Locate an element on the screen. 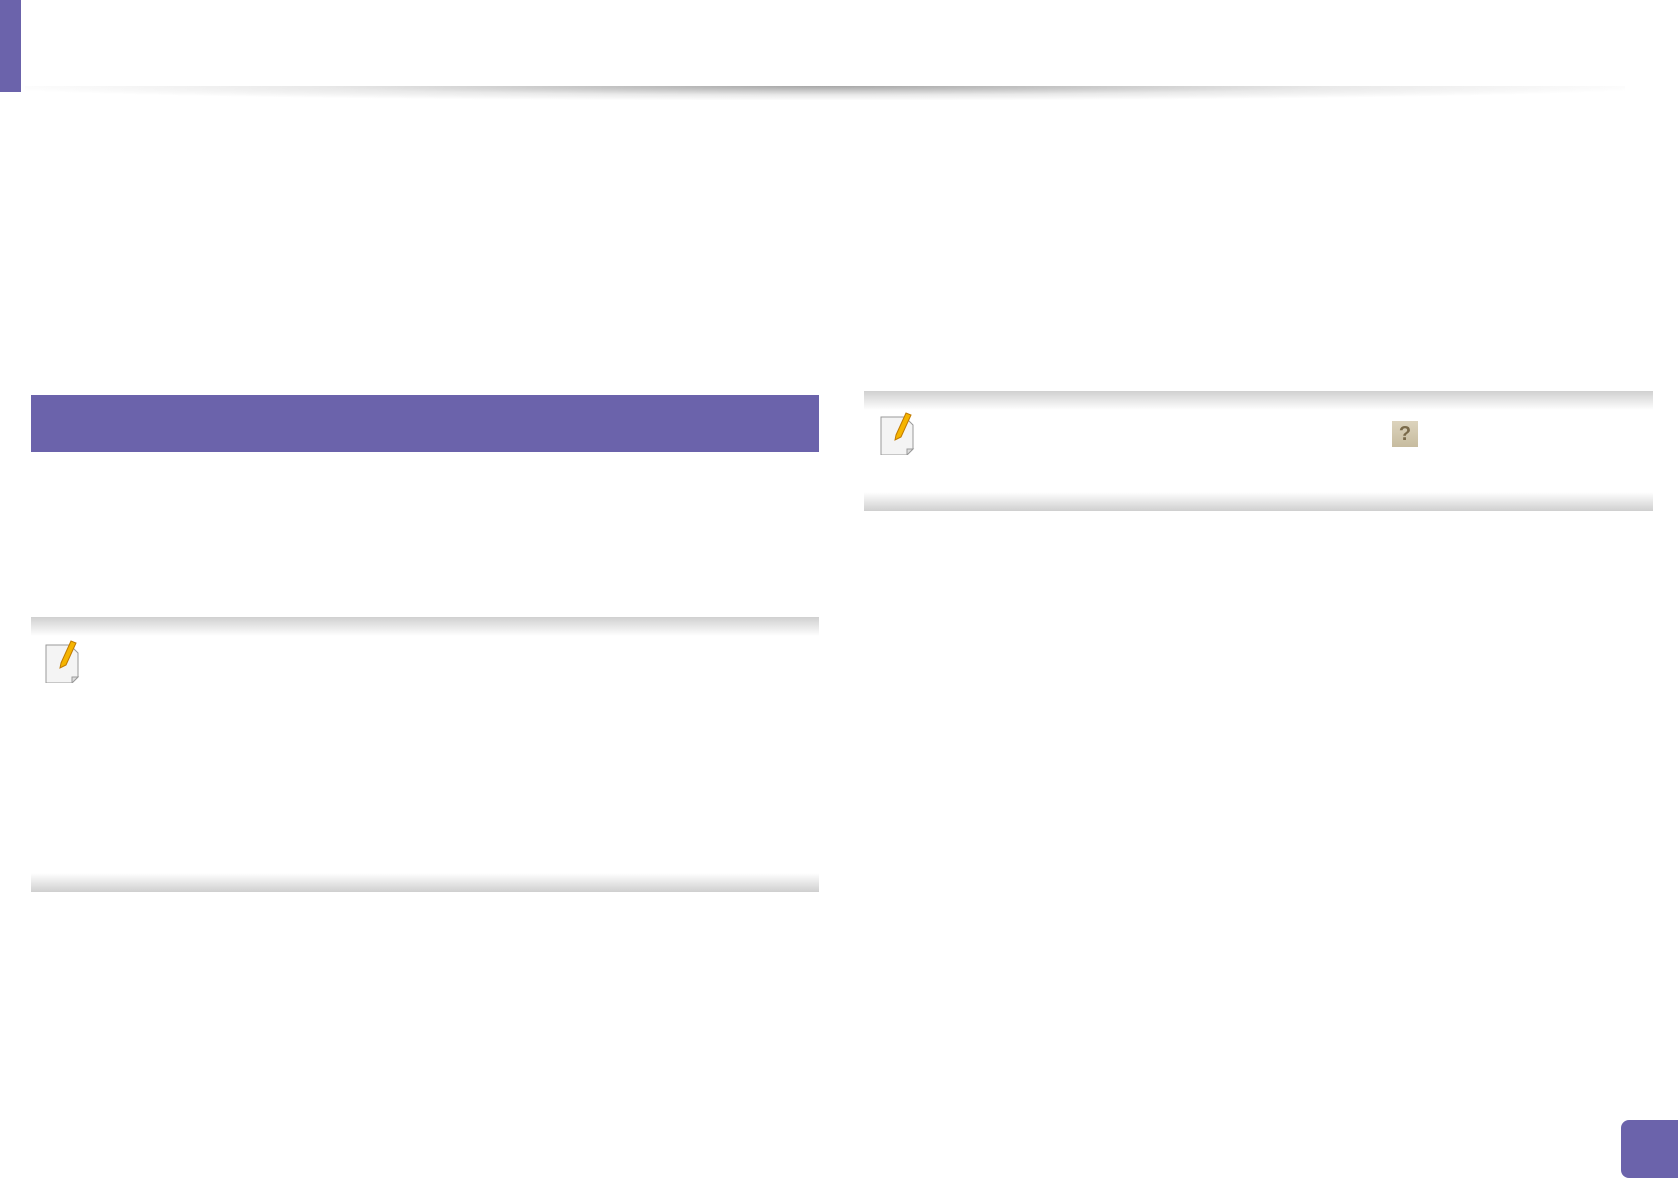  note-box-right: ? is located at coordinates (1258, 451).